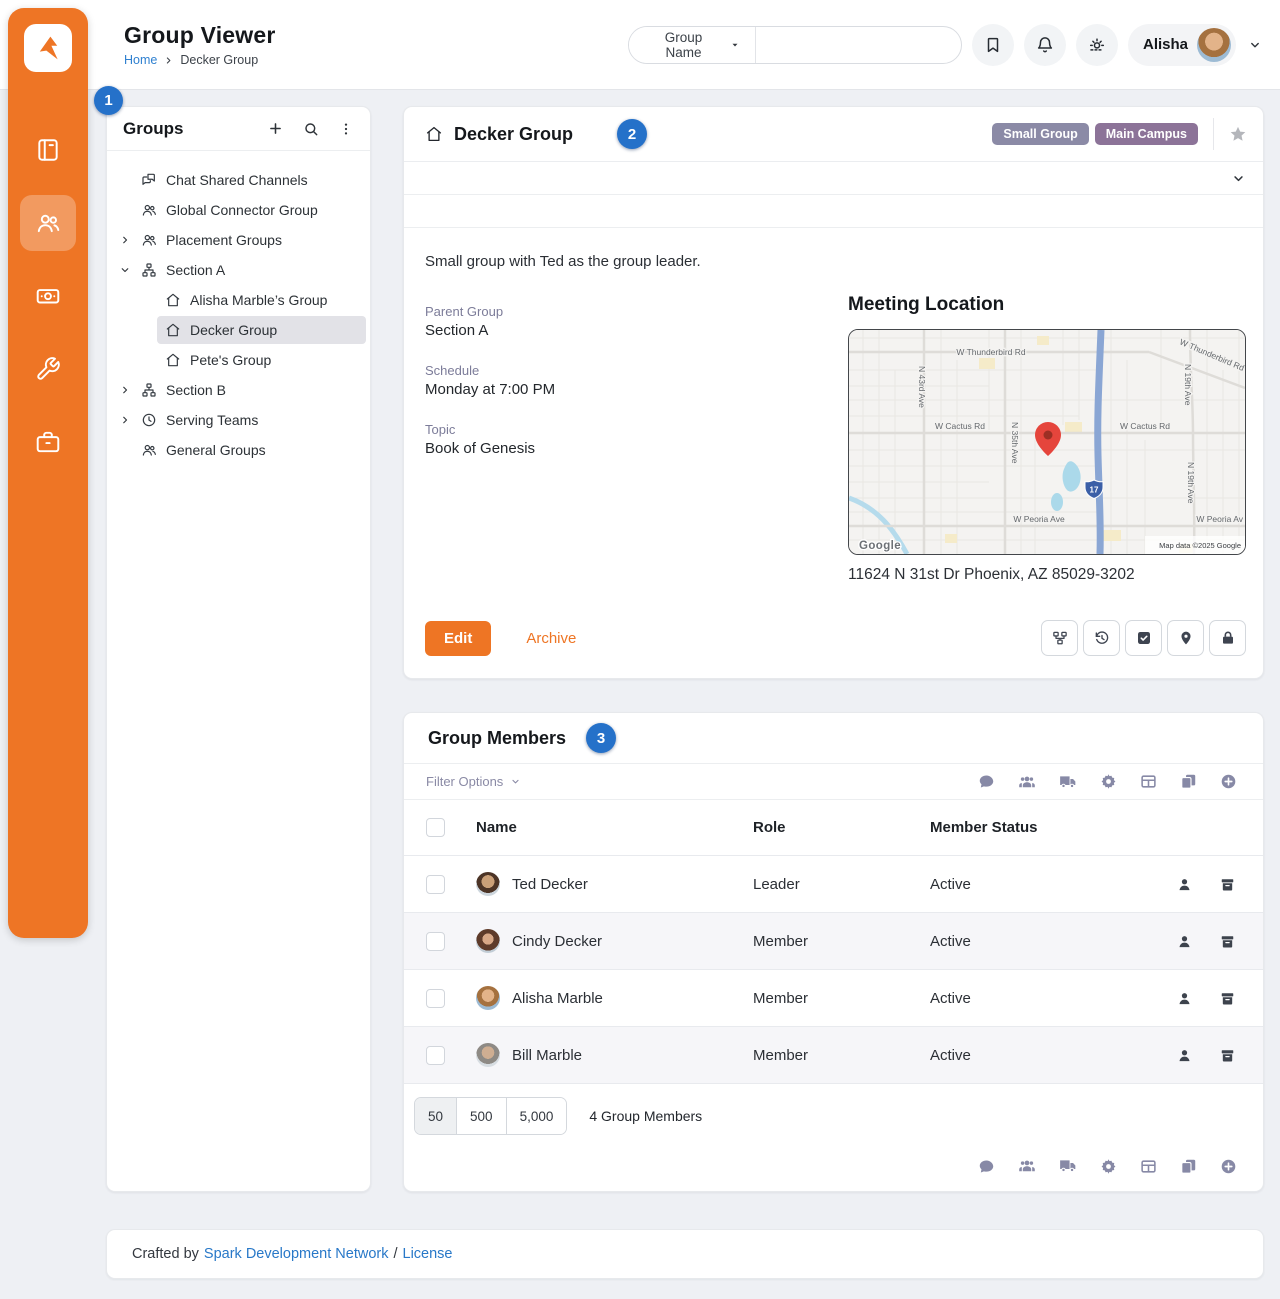 The height and width of the screenshot is (1299, 1280). Describe the element at coordinates (1255, 45) in the screenshot. I see `user-menu-caret-icon` at that location.